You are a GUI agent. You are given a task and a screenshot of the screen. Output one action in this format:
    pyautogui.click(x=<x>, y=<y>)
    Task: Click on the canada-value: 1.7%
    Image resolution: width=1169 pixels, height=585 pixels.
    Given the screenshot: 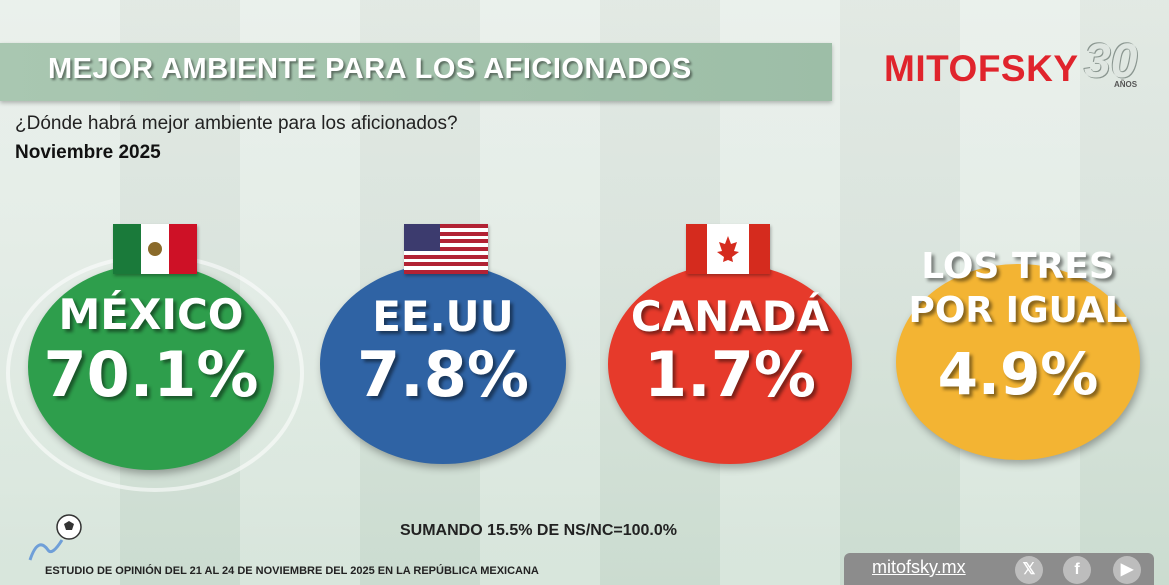 What is the action you would take?
    pyautogui.click(x=730, y=374)
    